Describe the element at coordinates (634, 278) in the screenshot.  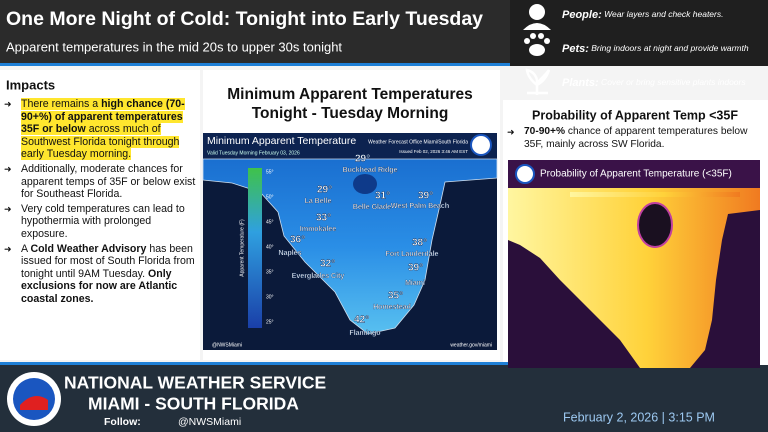
I see `map2-land` at that location.